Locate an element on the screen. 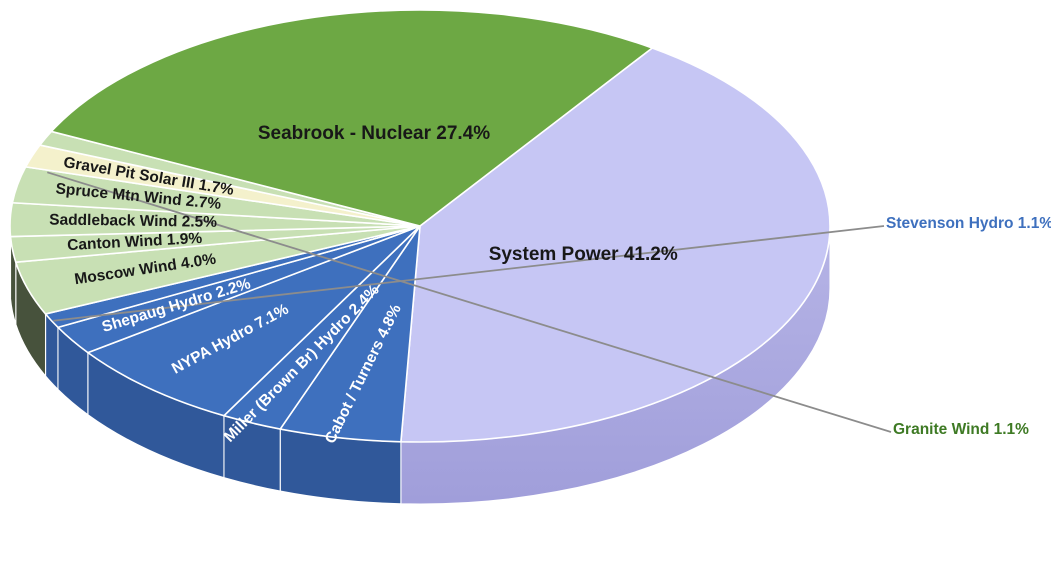 The image size is (1051, 582). slice-label: Saddleback Wind 2.5% is located at coordinates (133, 220).